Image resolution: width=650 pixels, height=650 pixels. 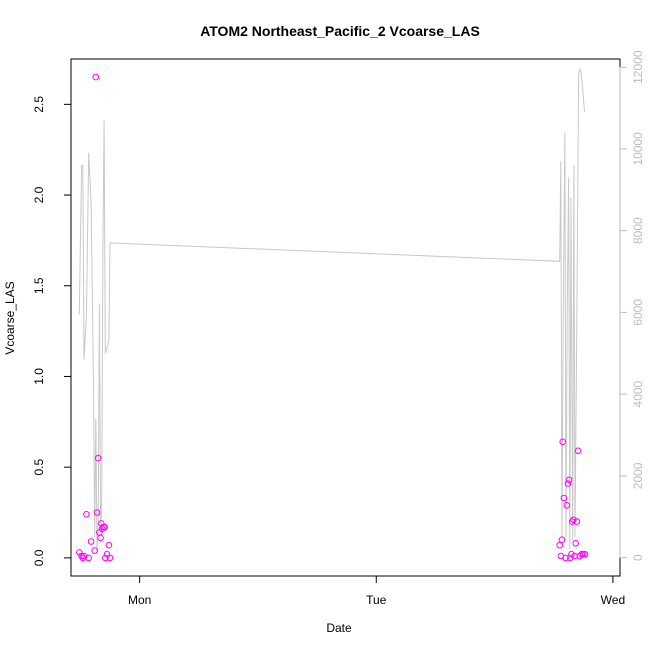 I want to click on y-axis-left: 0.0 0.5 1.0 1.5 2.0 2.5, so click(x=52, y=331).